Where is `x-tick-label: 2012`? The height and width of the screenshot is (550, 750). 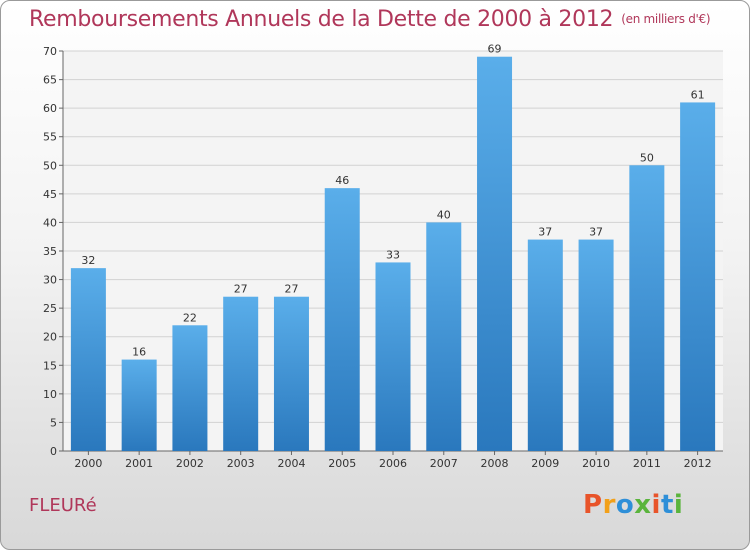
x-tick-label: 2012 is located at coordinates (698, 463).